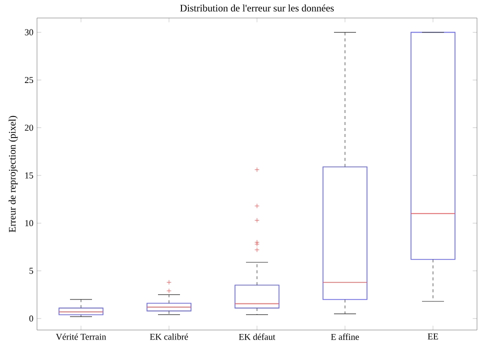 The image size is (481, 361). I want to click on y-tick-label: 25, so click(29, 80).